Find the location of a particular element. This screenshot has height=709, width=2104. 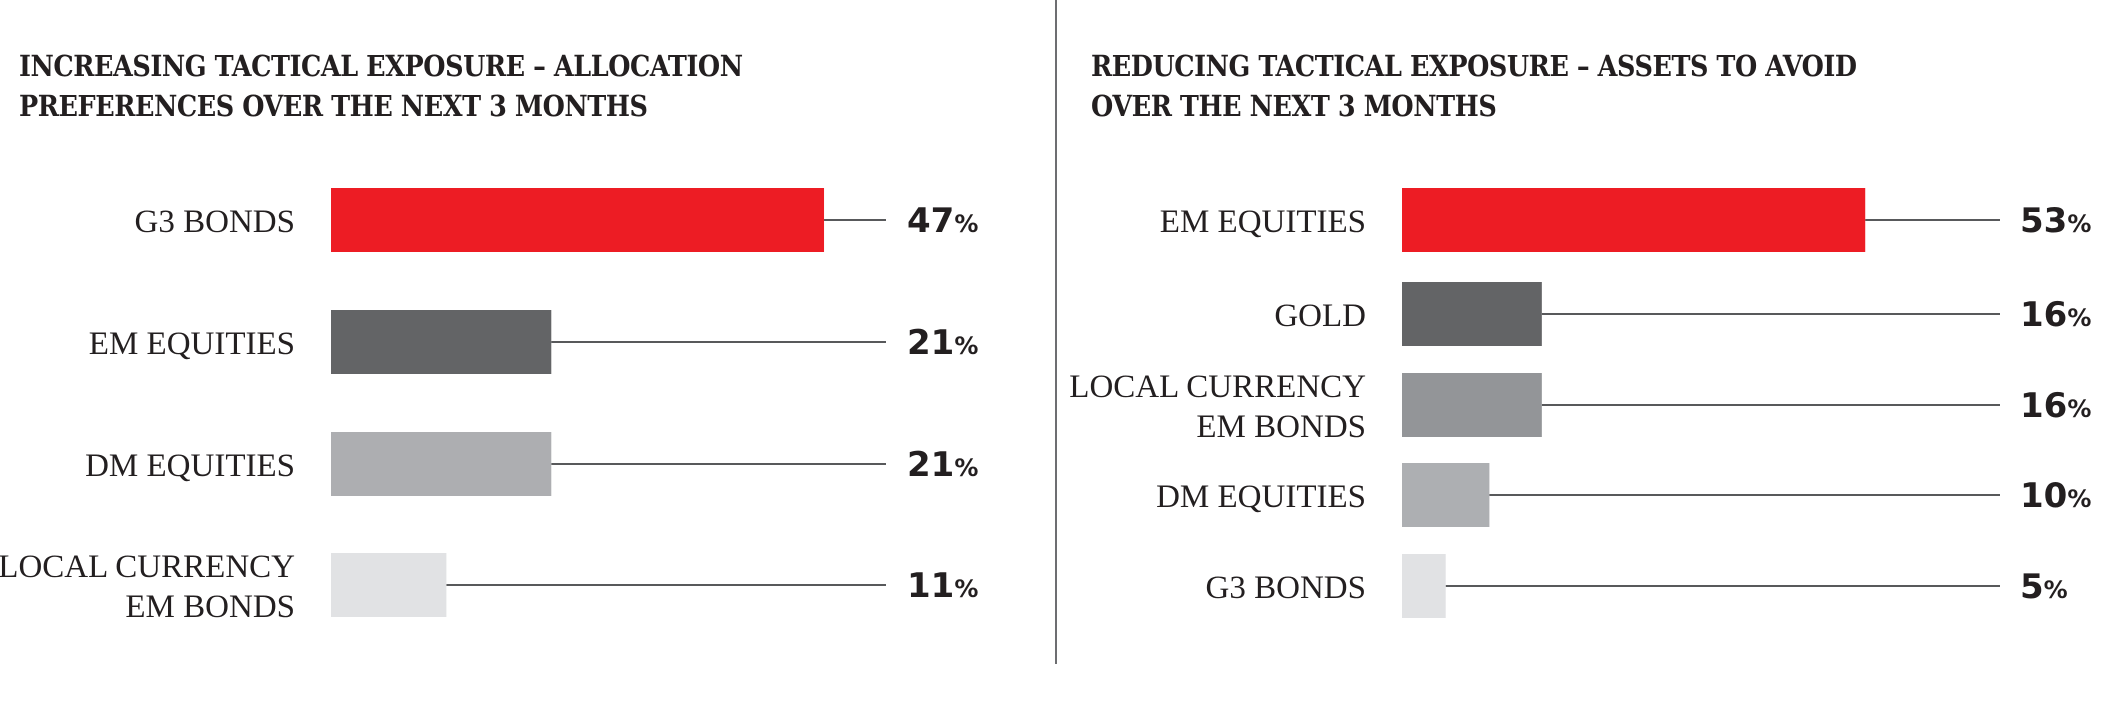

value-label: 47% is located at coordinates (942, 221).